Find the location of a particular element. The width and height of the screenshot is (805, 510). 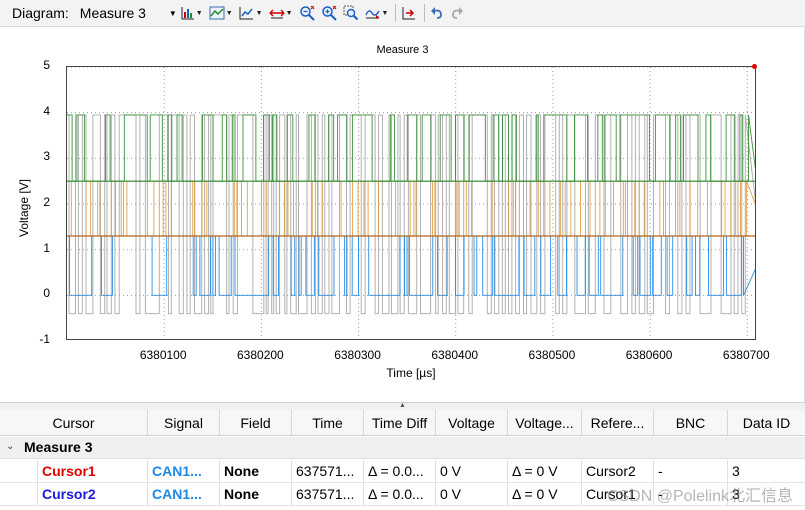

y-tick-label: 4 is located at coordinates (46, 110).